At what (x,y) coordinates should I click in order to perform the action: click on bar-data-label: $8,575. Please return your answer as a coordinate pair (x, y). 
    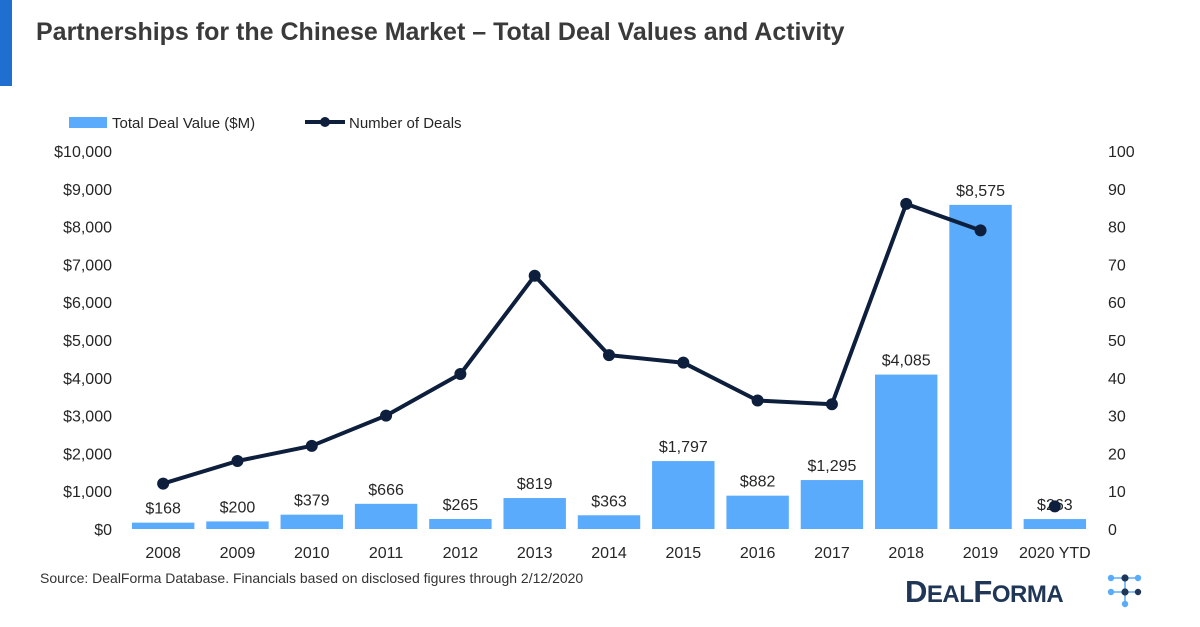
    Looking at the image, I should click on (980, 191).